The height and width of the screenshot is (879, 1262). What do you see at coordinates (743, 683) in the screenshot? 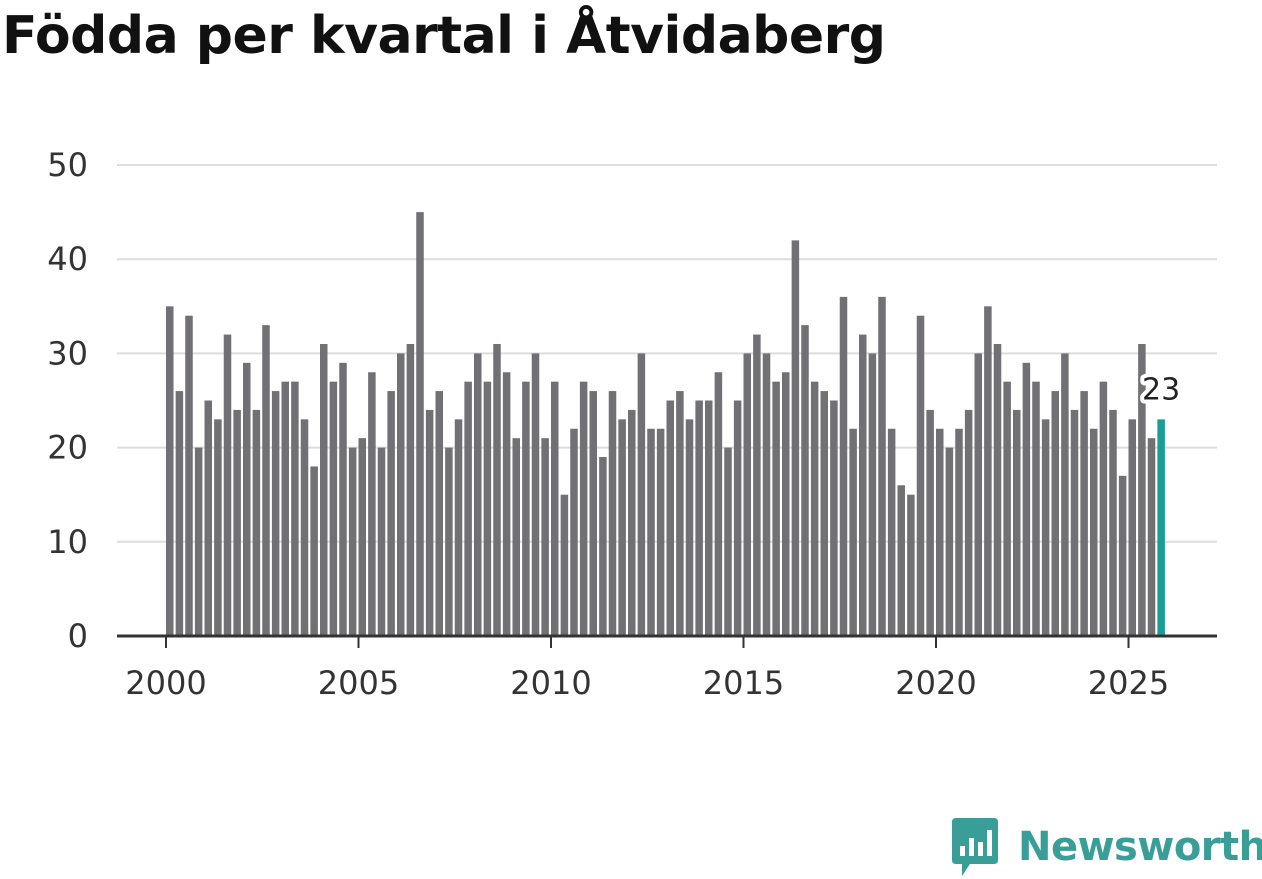
I see `x-tick-label: 2015` at bounding box center [743, 683].